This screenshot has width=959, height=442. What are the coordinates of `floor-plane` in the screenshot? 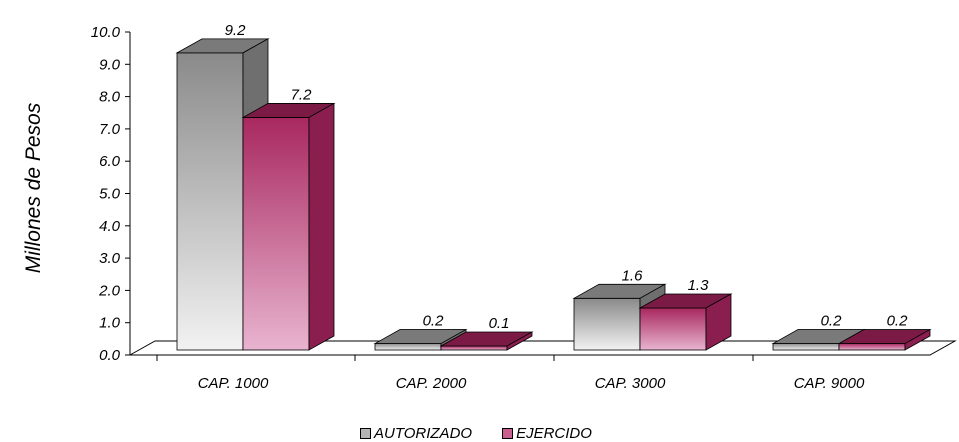 It's located at (542, 348).